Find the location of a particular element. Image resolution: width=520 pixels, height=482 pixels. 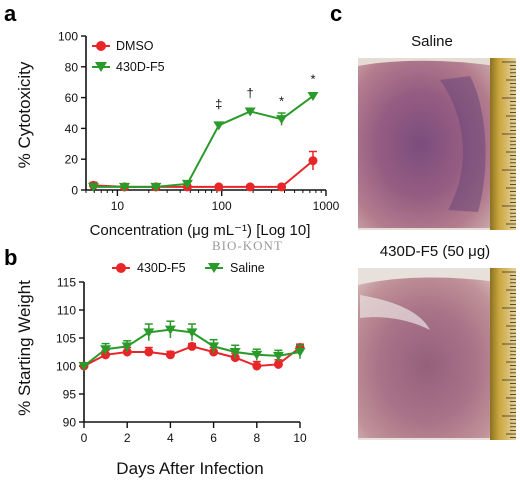

x-tick-label: 1000 is located at coordinates (326, 206).